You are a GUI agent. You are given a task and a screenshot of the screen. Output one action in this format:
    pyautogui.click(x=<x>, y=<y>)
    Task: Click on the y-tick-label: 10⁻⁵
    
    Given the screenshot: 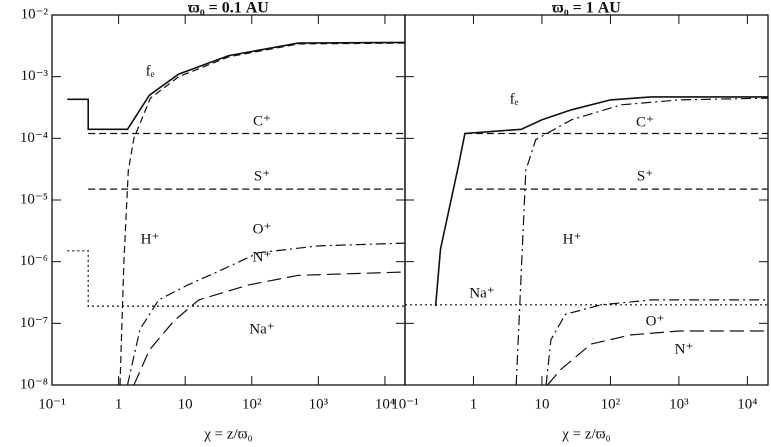 What is the action you would take?
    pyautogui.click(x=34, y=199)
    